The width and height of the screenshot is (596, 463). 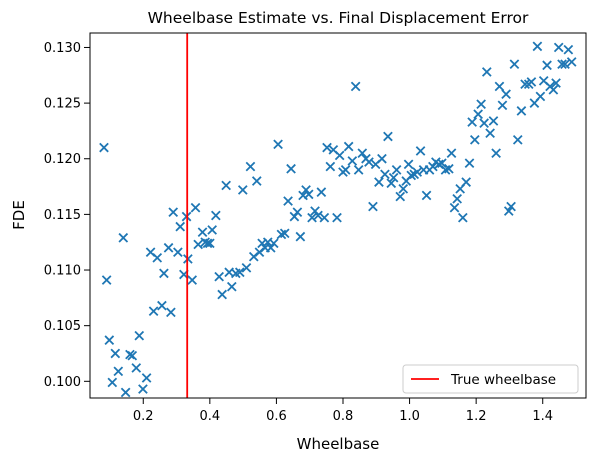 What do you see at coordinates (542, 416) in the screenshot?
I see `x-tick-label: 1.4` at bounding box center [542, 416].